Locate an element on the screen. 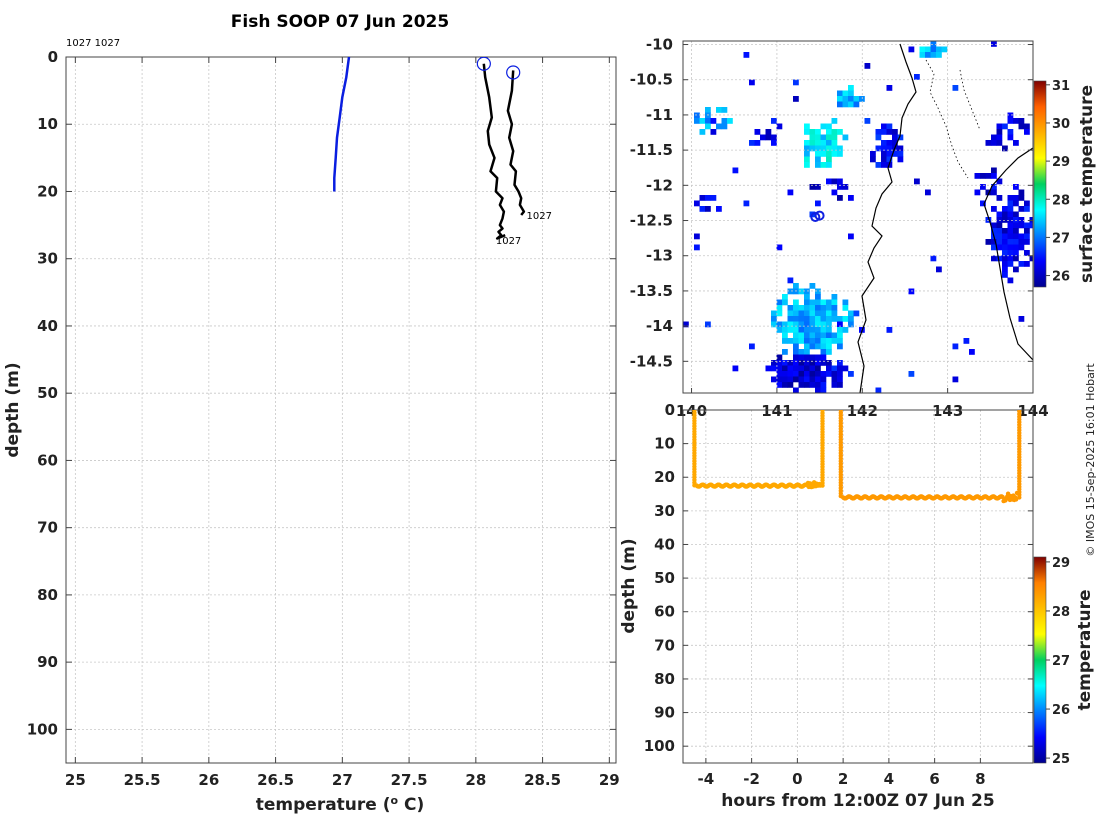 This screenshot has height=820, width=1100. lat-tick-label: -10 is located at coordinates (659, 45).